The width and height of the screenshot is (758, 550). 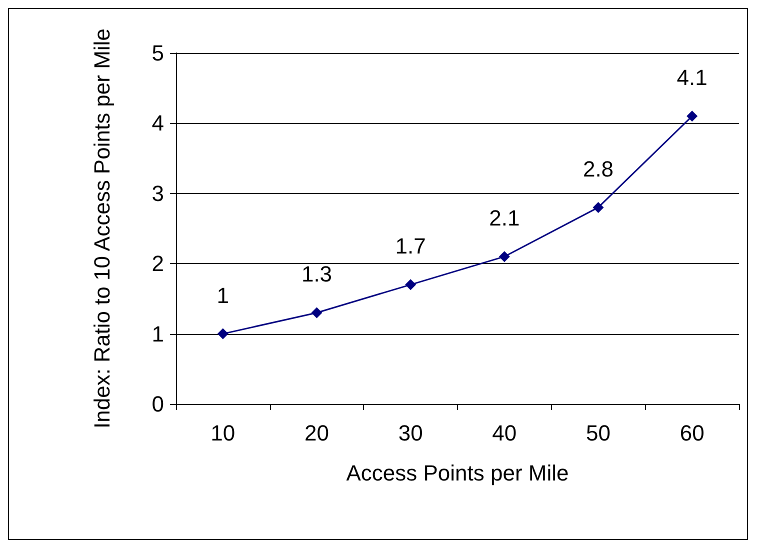 What do you see at coordinates (504, 218) in the screenshot?
I see `data-label: 2.1` at bounding box center [504, 218].